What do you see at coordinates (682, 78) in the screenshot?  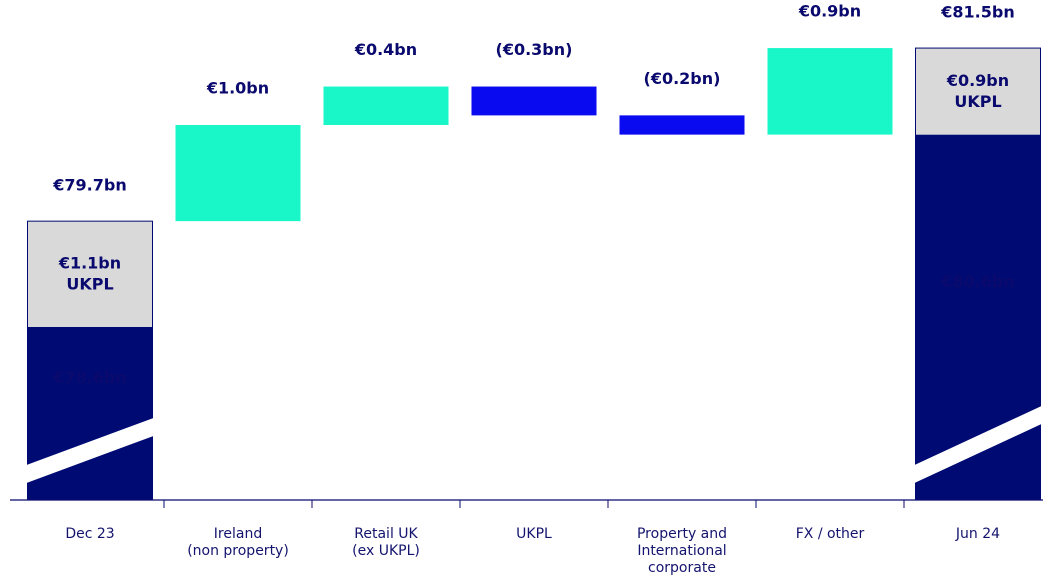 I see `value-label: (€0.2bn)` at bounding box center [682, 78].